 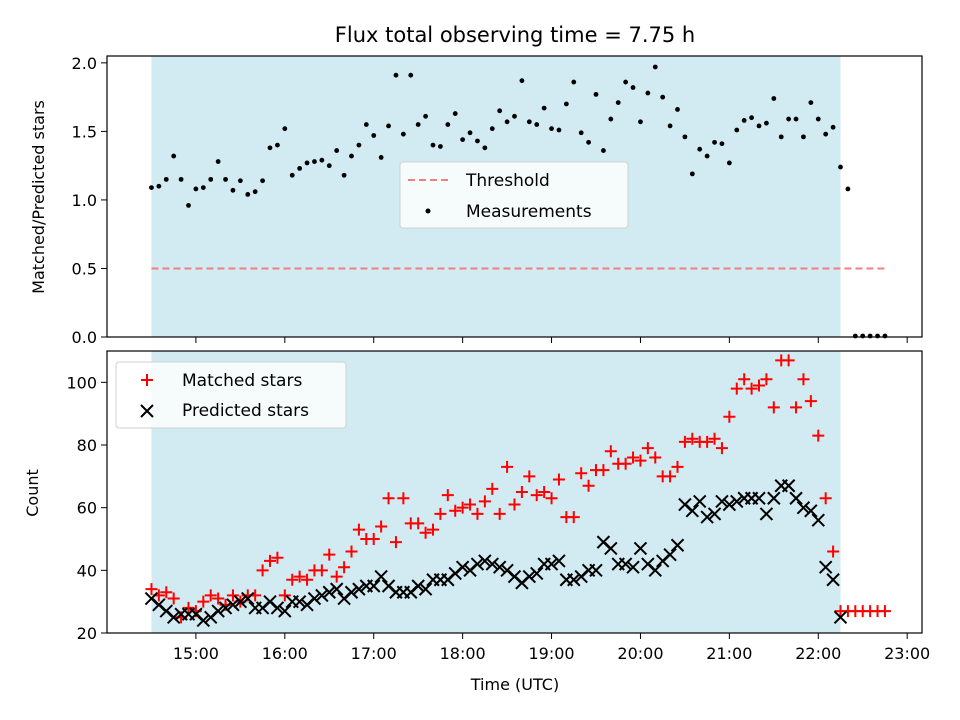 I want to click on x-tick-label: 23:00, so click(x=907, y=653).